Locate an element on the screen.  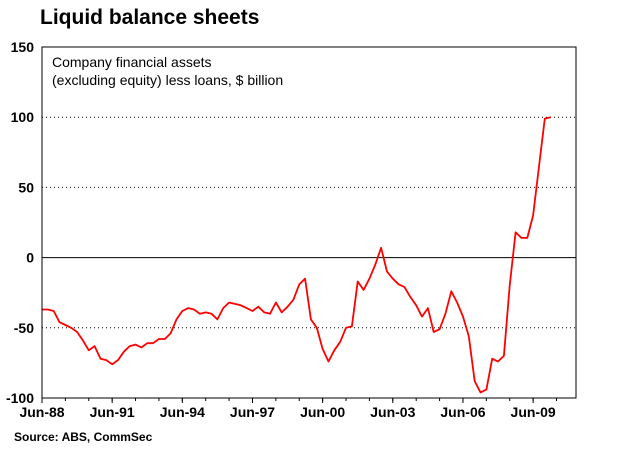
annotation-line-1: Company financial assets is located at coordinates (132, 62).